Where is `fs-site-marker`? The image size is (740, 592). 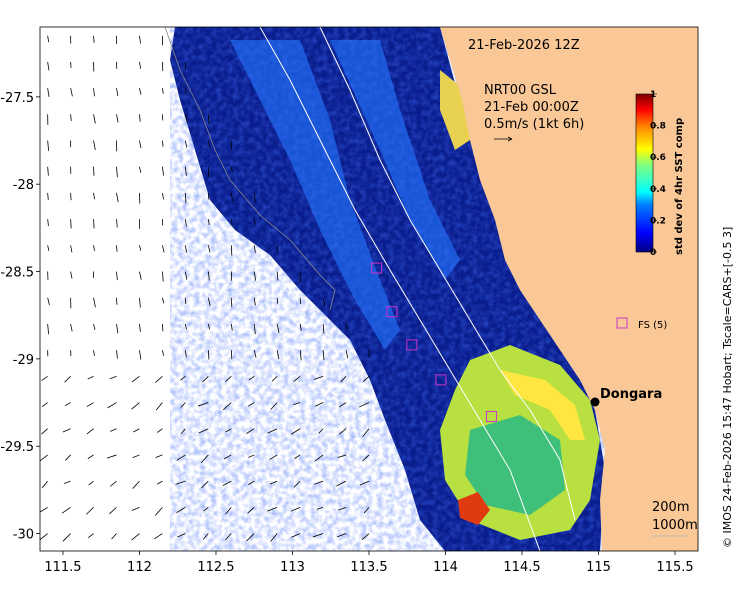 fs-site-marker is located at coordinates (441, 380).